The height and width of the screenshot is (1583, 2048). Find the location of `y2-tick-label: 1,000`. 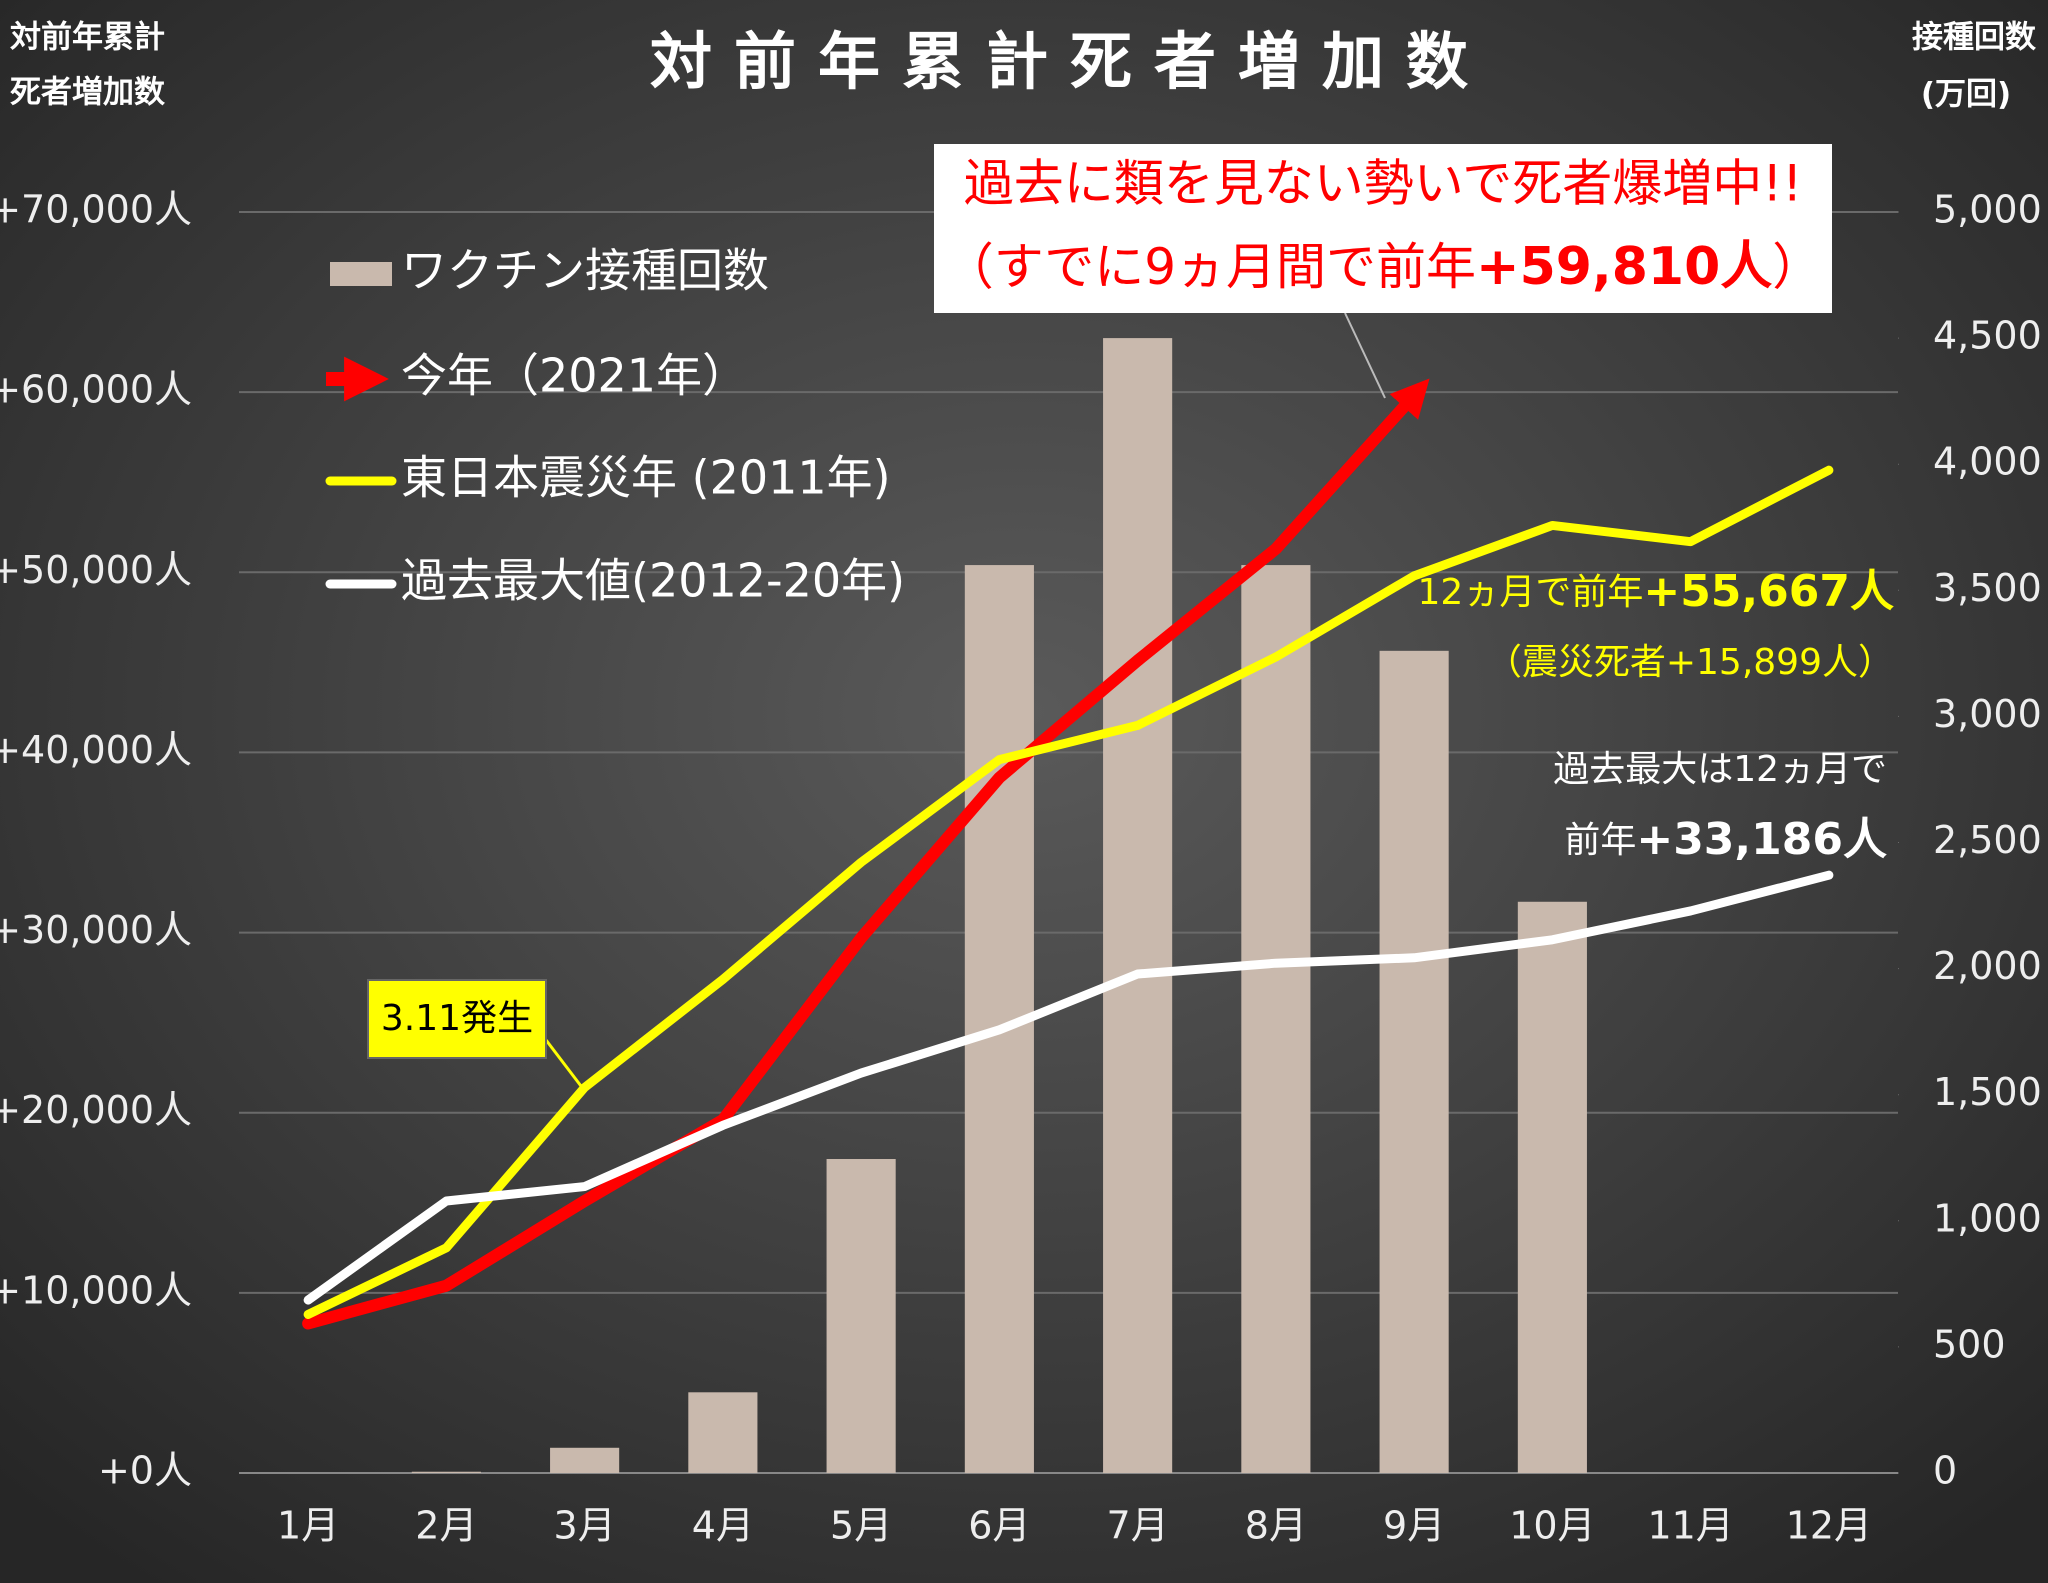

y2-tick-label: 1,000 is located at coordinates (1987, 1218).